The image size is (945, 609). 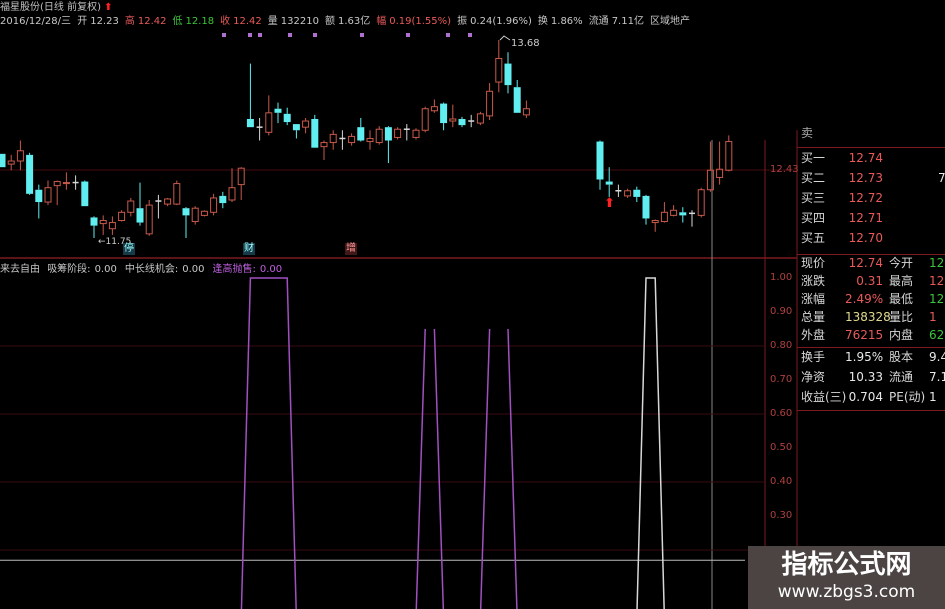 I want to click on finance-value: 7.1, so click(x=937, y=377).